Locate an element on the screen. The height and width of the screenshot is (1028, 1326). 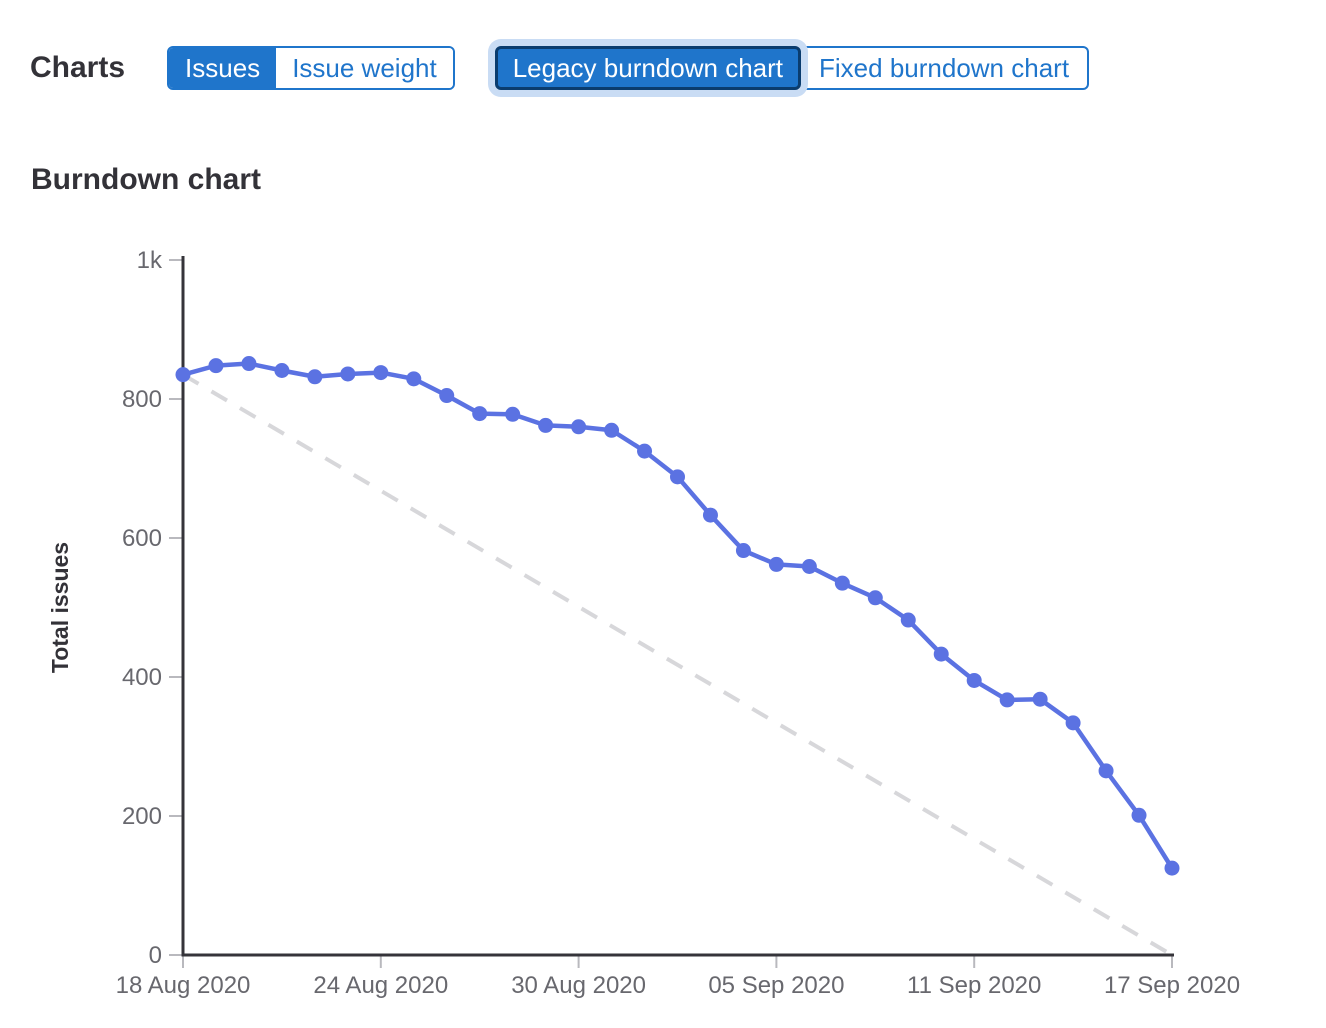
svg-text: 0 is located at coordinates (155, 955).